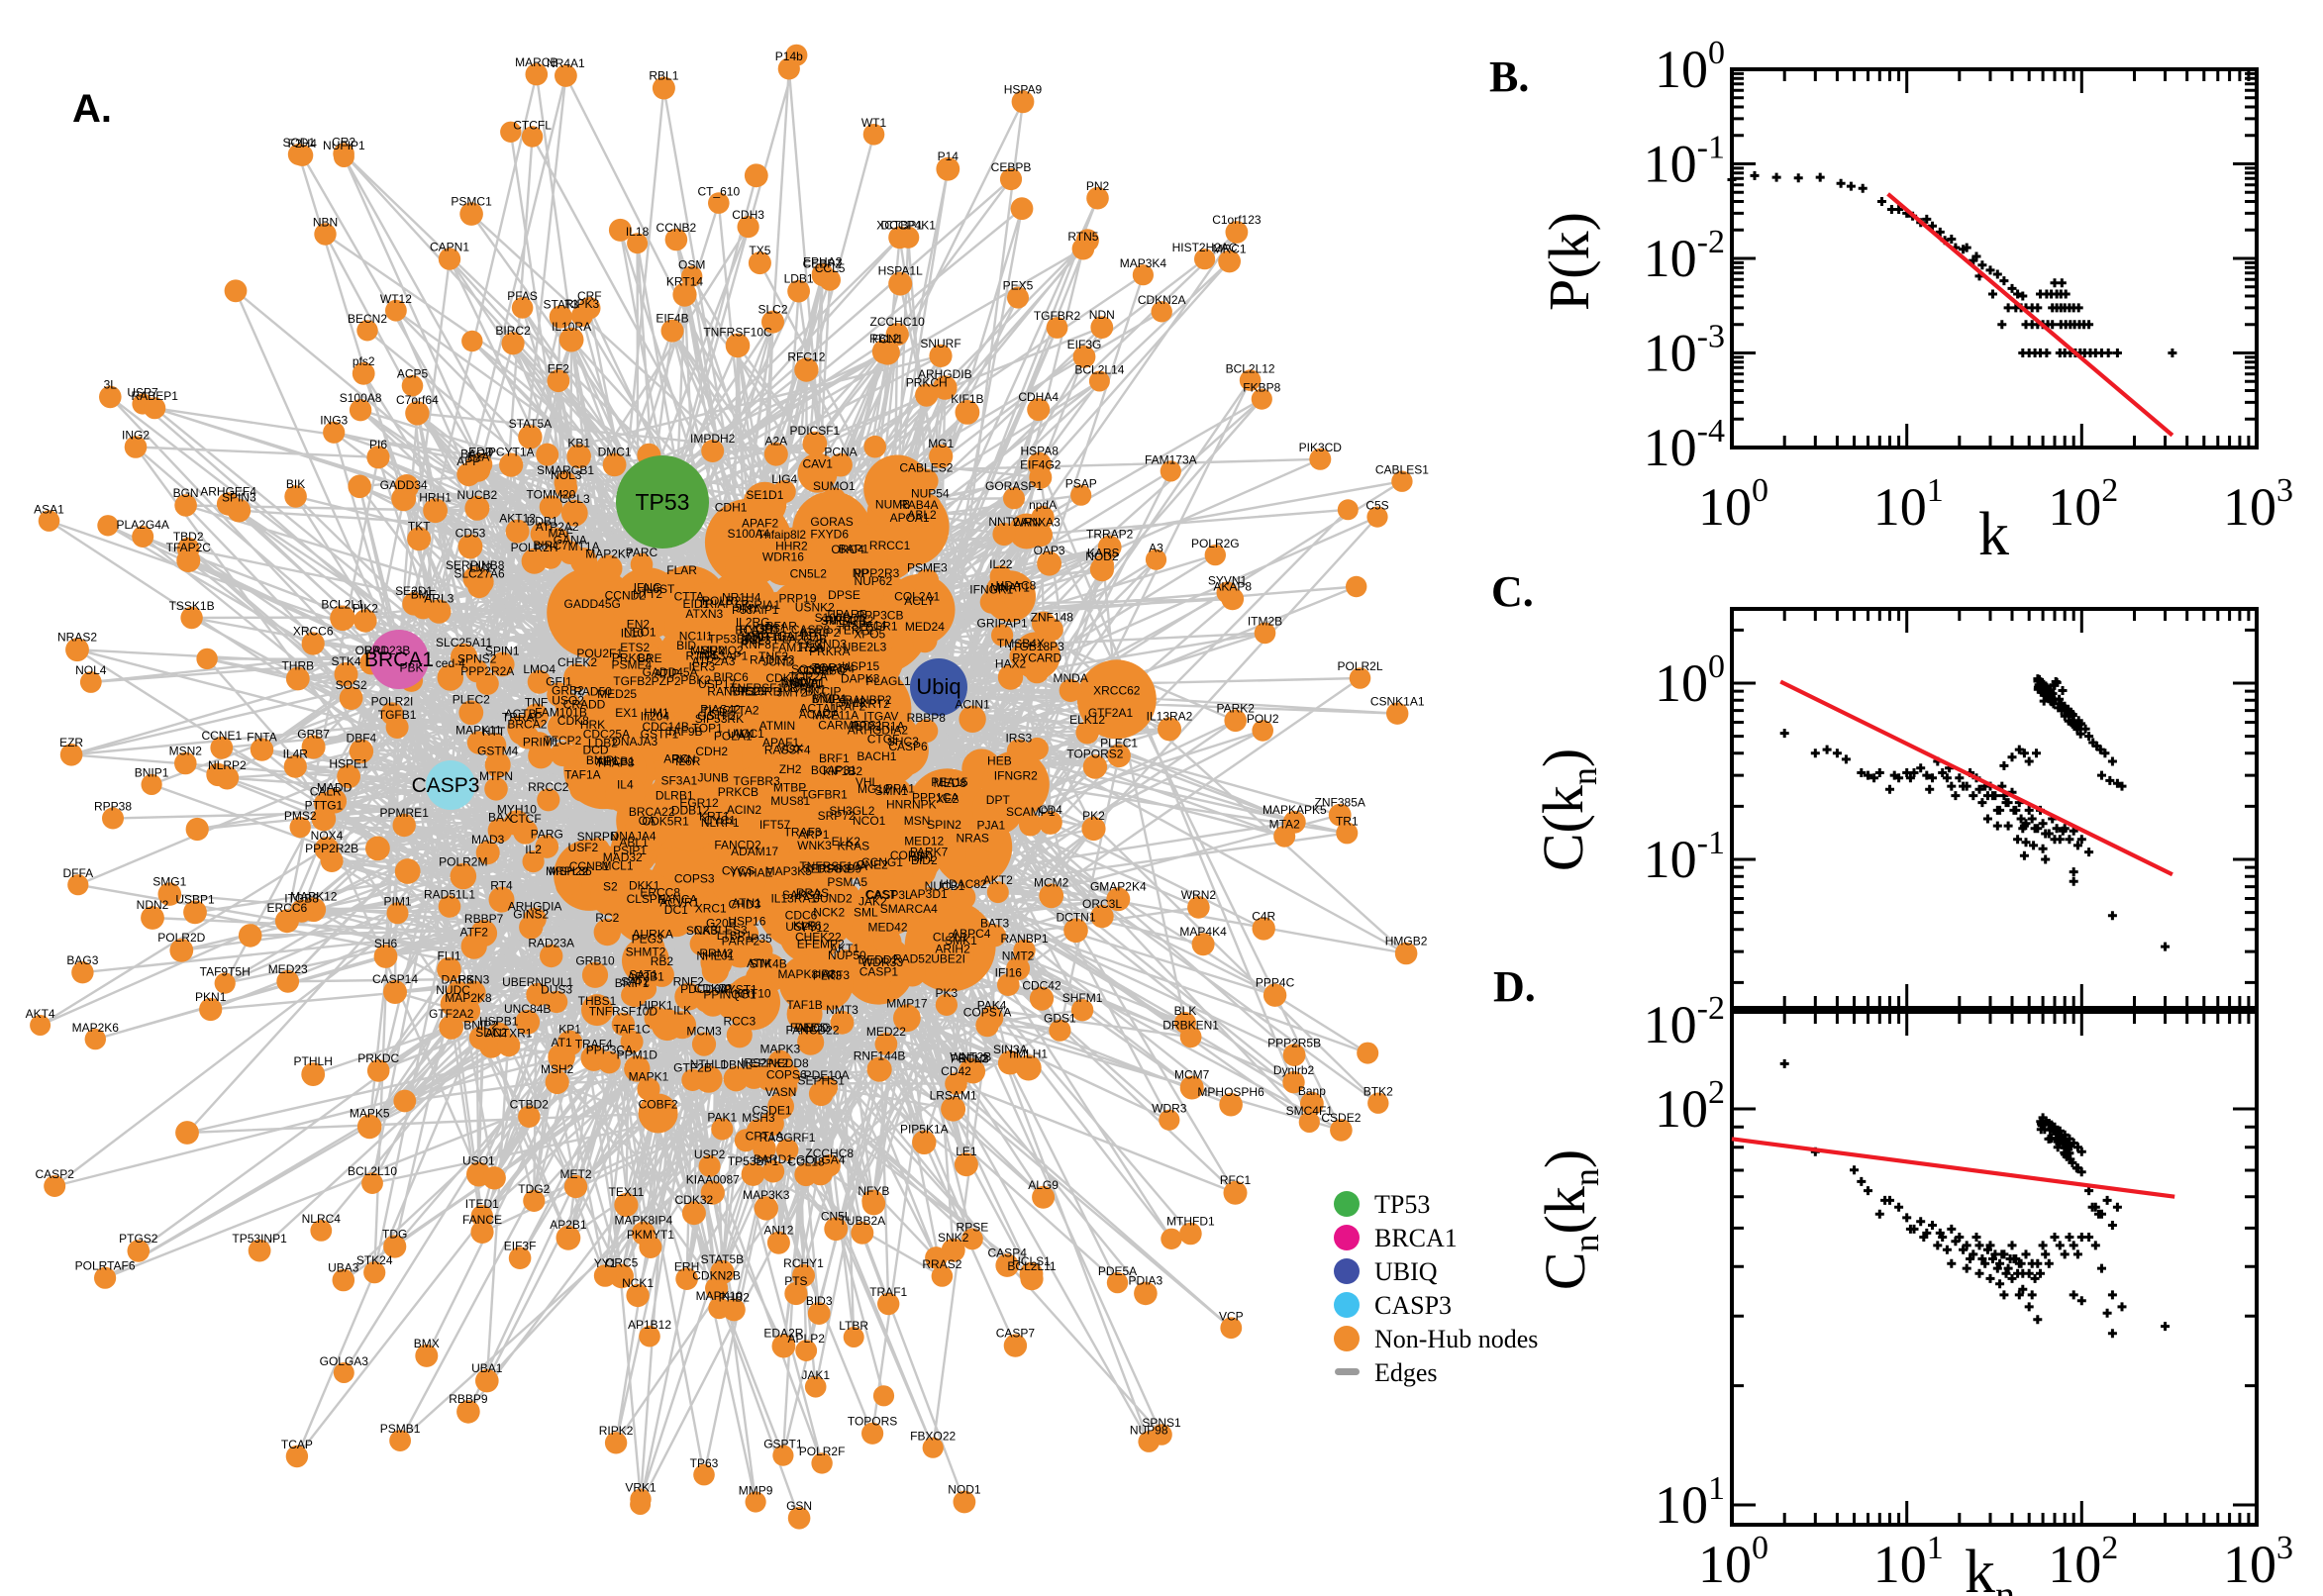 The image size is (2323, 1596). What do you see at coordinates (295, 484) in the screenshot?
I see `svg-text: BIK` at bounding box center [295, 484].